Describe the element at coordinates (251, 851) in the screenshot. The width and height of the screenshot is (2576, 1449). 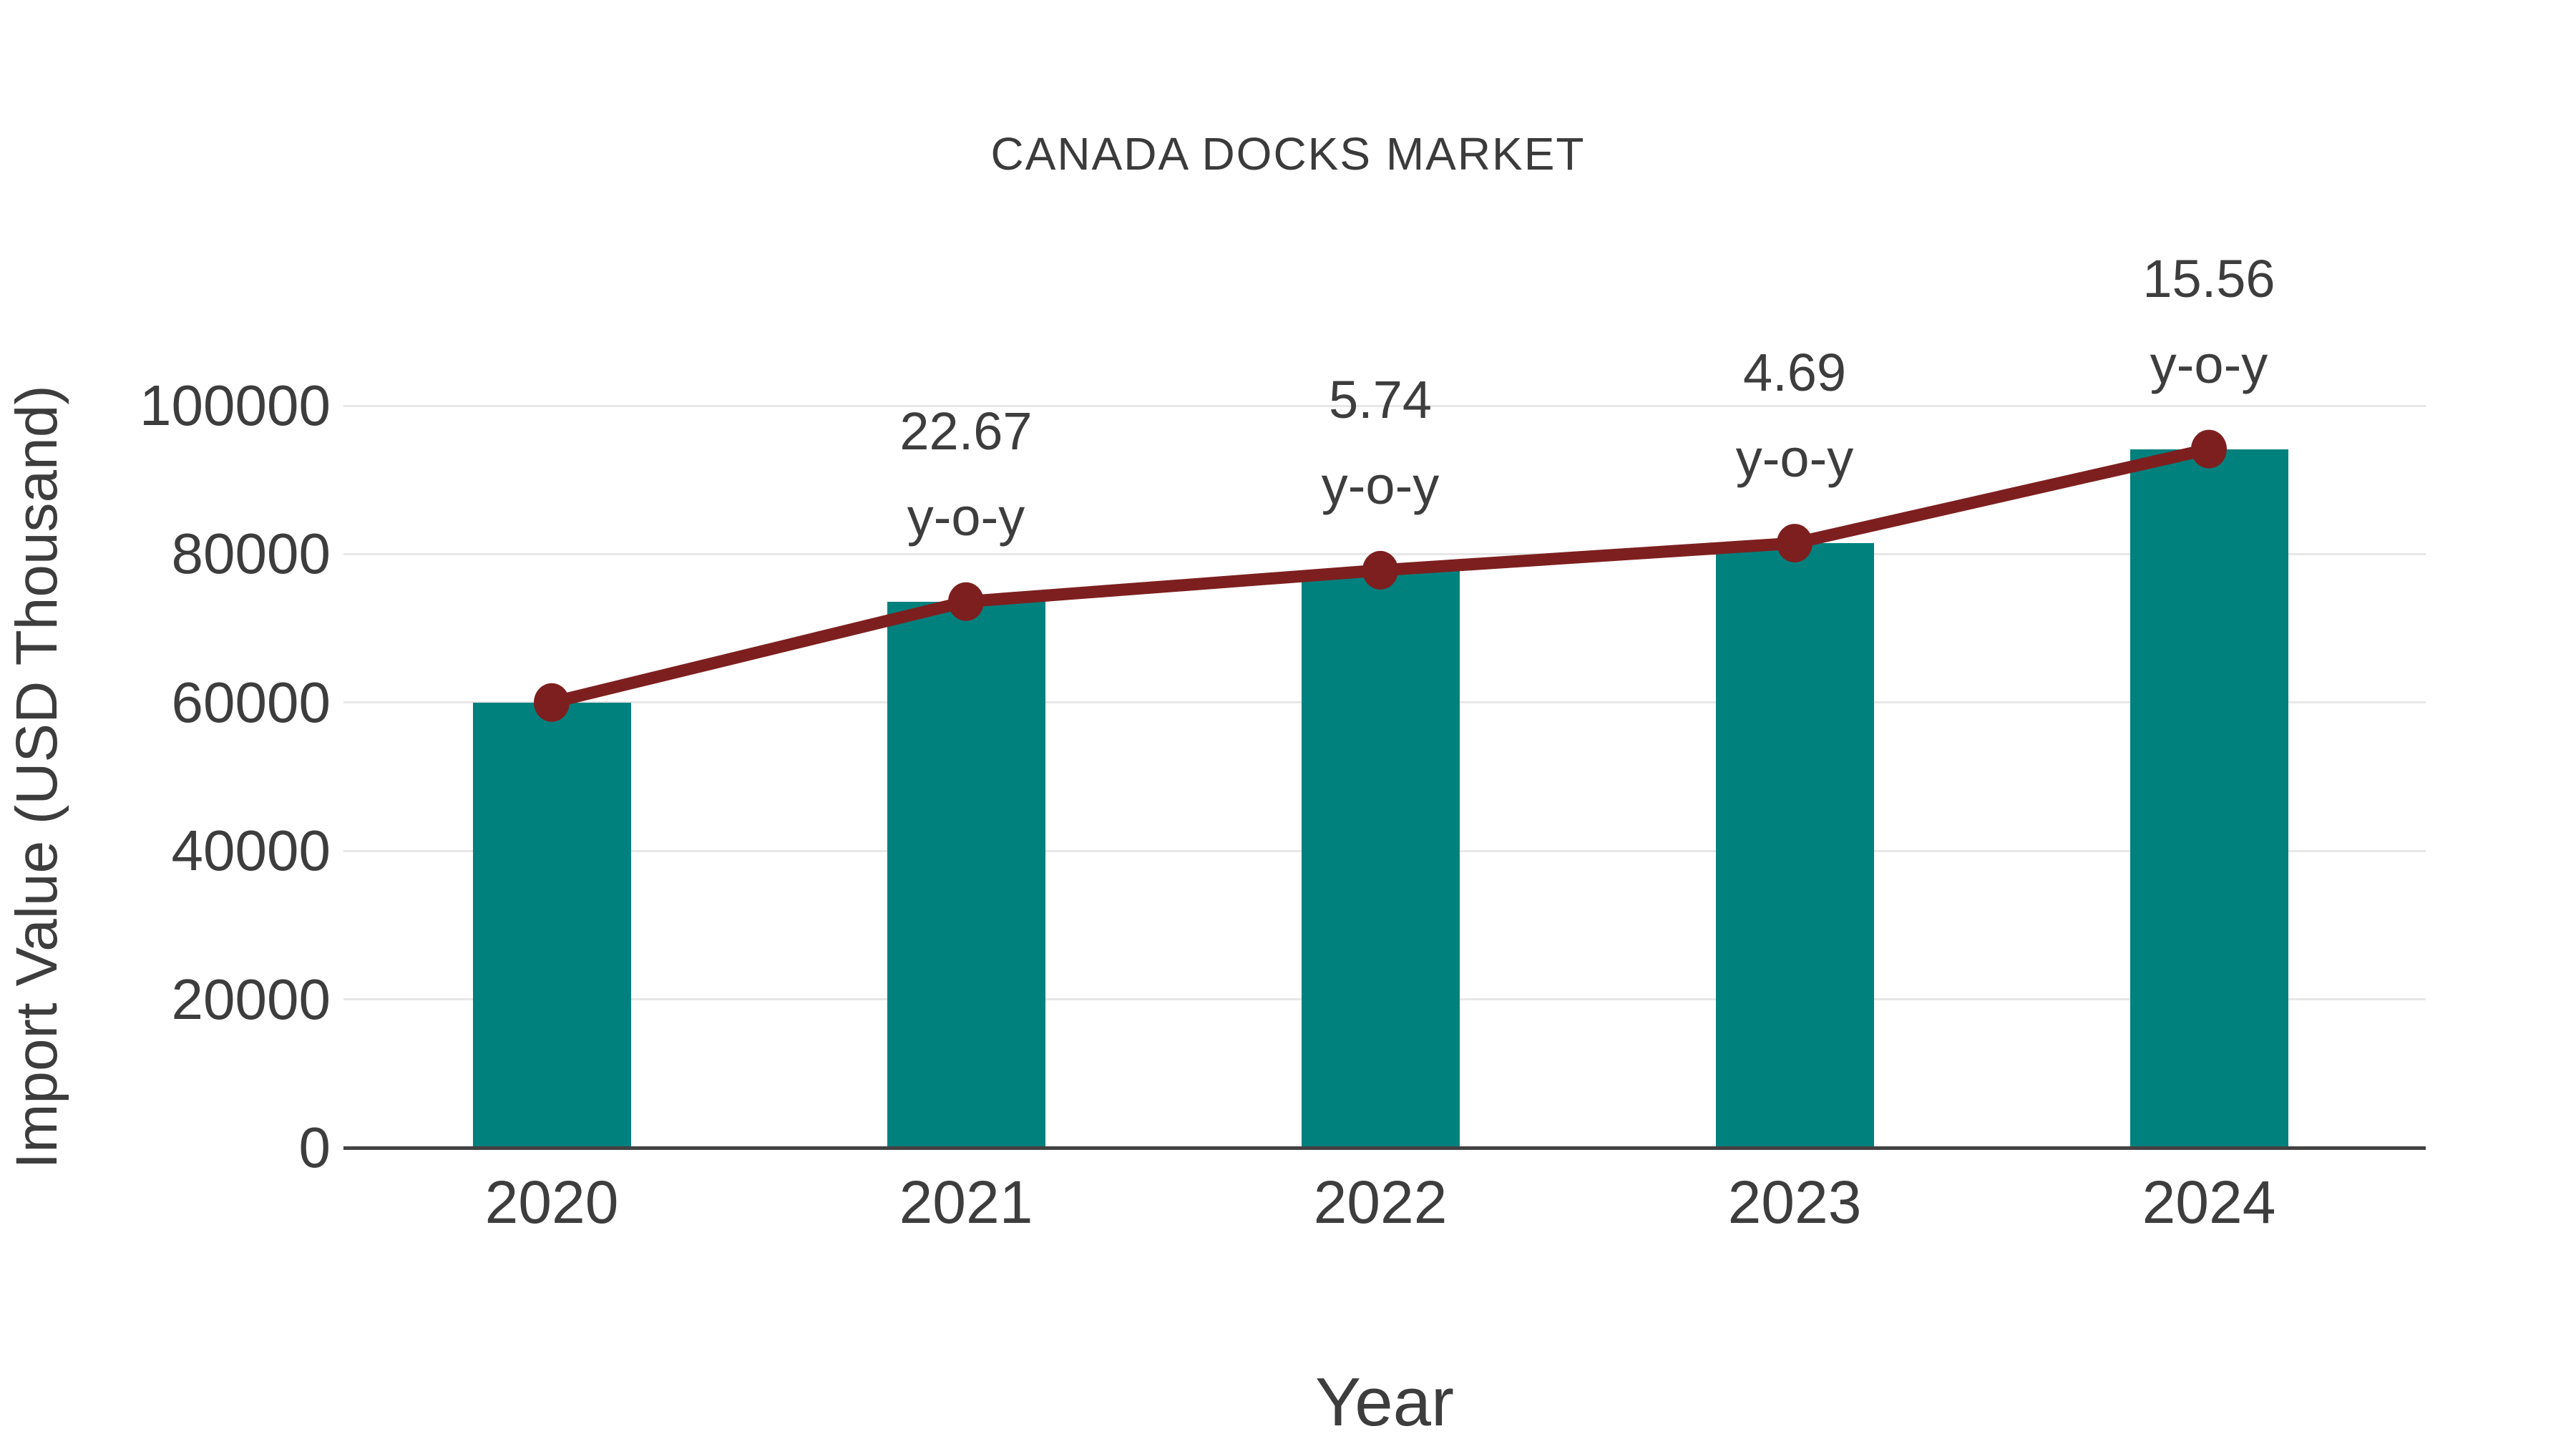
I see `y-tick-label-40000: 40000` at that location.